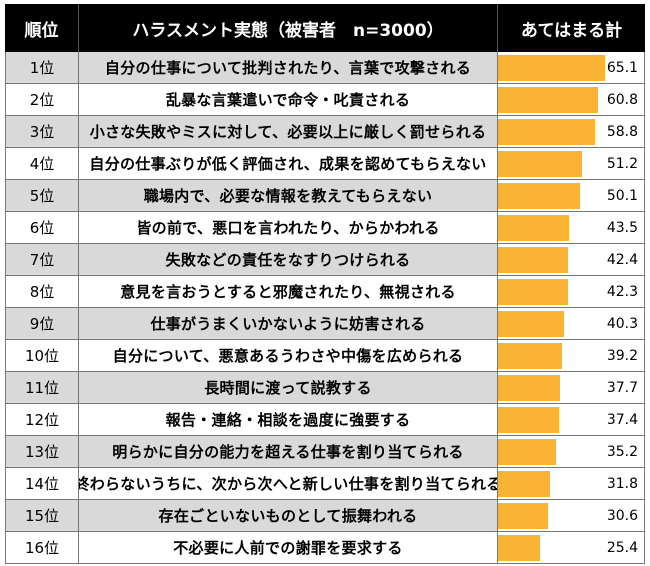 This screenshot has height=566, width=650. What do you see at coordinates (288, 164) in the screenshot?
I see `category-label: 自分の仕事ぶりが低く評価され、成果を認めてもらえない` at bounding box center [288, 164].